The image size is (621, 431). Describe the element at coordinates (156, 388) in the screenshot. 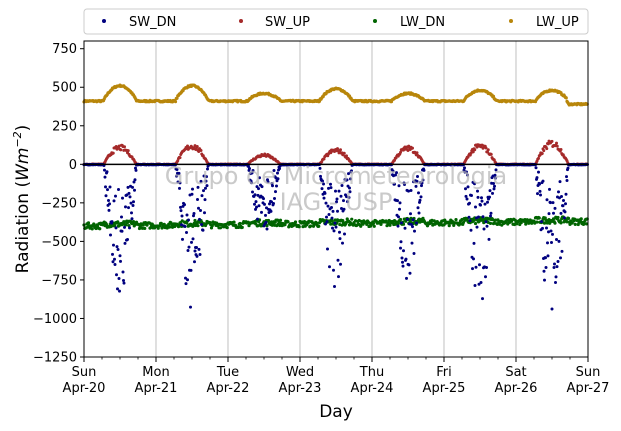

I see `x-tick-label-date: Apr-21` at that location.